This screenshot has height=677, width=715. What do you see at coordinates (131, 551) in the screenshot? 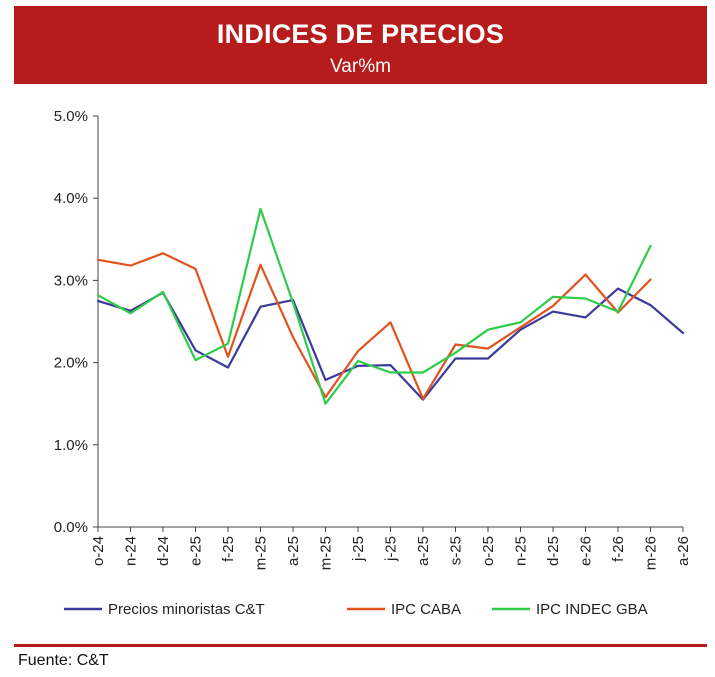
I see `x-tick-label: n-24` at bounding box center [131, 551].